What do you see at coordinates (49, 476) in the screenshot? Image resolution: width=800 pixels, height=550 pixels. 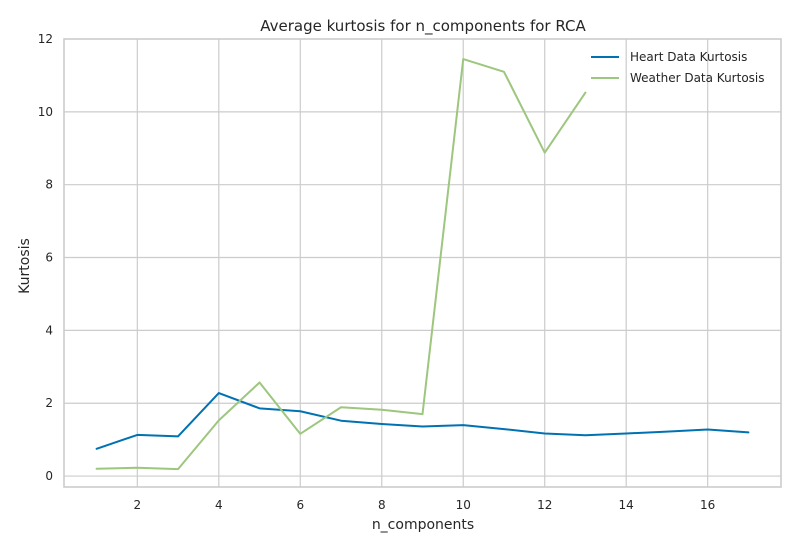 I see `y-tick-label: 0` at bounding box center [49, 476].